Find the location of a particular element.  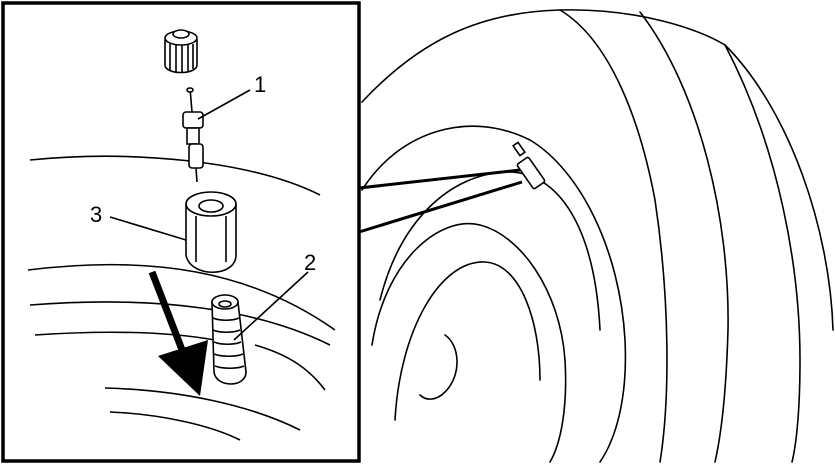

valve-stem-on-tire is located at coordinates (528, 165).